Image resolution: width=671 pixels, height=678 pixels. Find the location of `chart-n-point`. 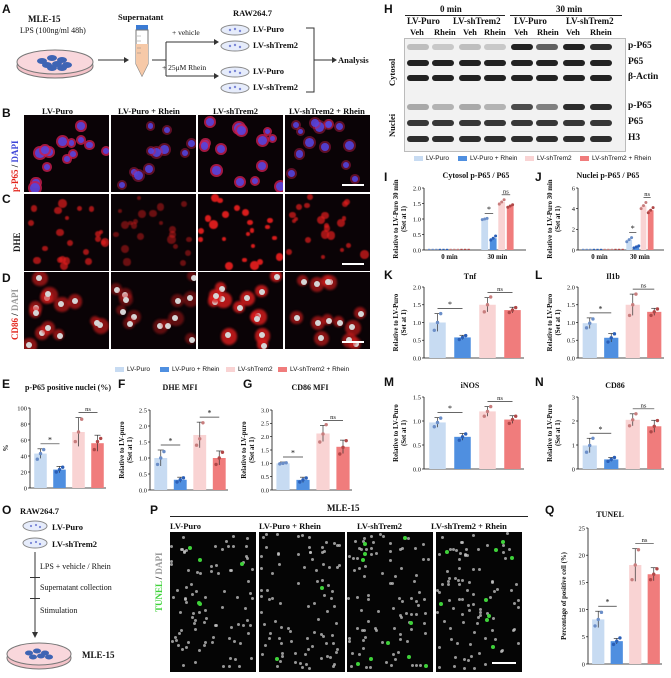

chart-n-point is located at coordinates (629, 426).